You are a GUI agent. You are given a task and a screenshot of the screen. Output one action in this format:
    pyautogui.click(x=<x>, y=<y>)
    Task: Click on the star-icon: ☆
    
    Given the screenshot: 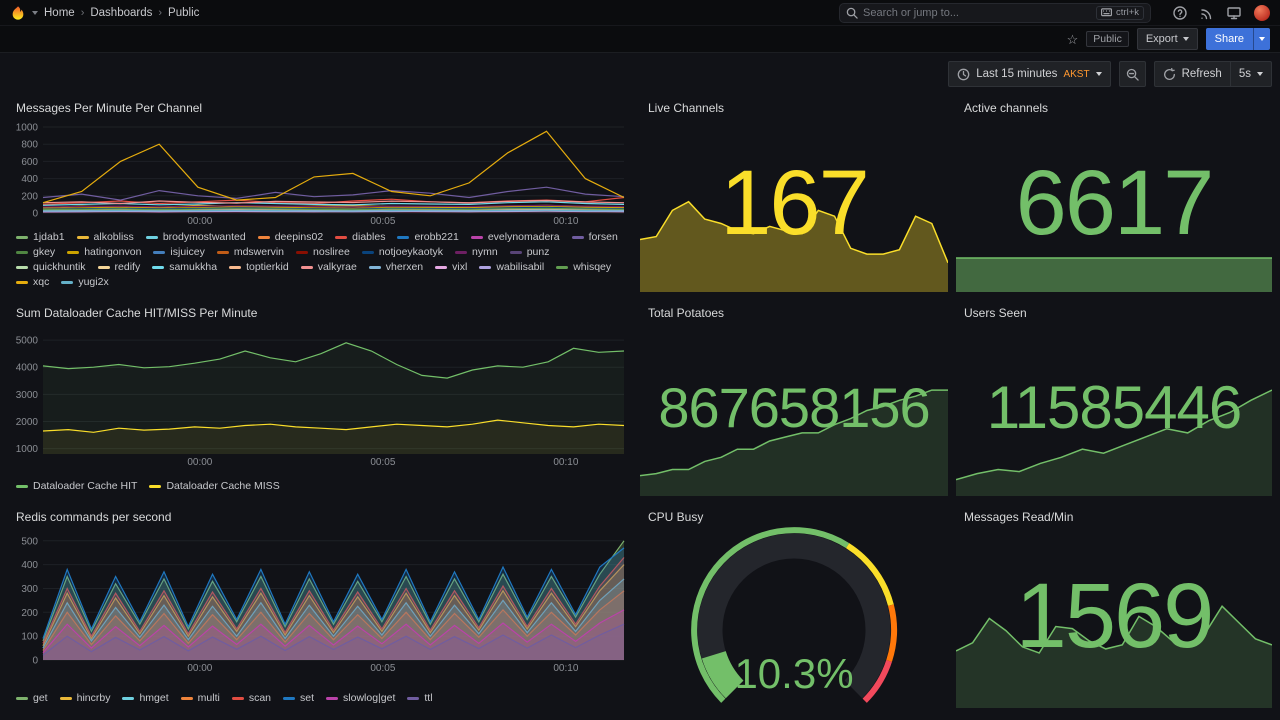 What is the action you would take?
    pyautogui.click(x=1072, y=39)
    